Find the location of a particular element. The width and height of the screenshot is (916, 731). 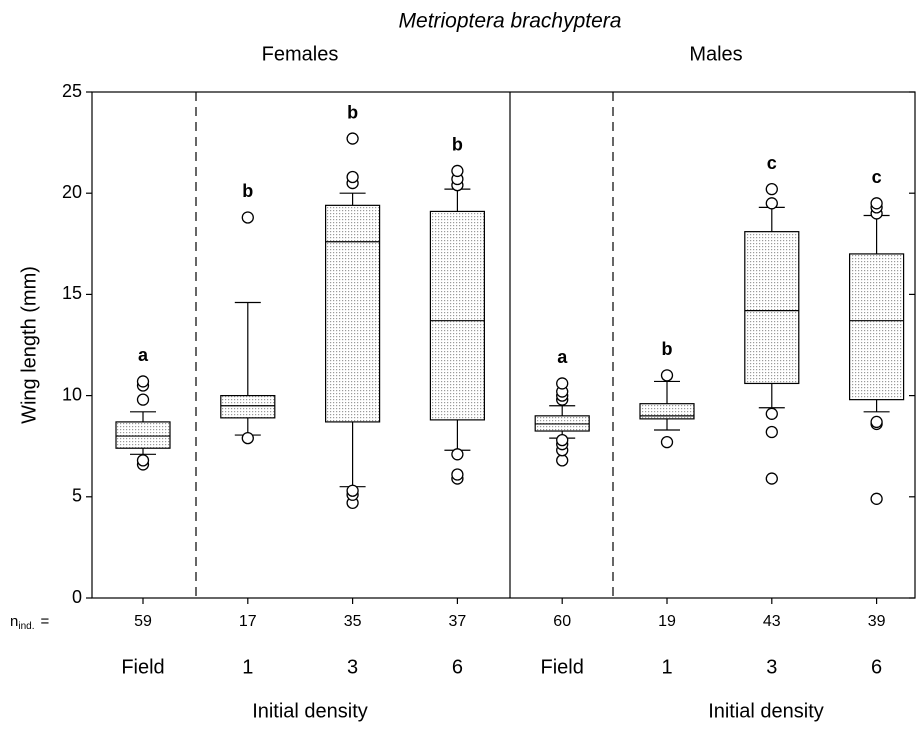

n-value: 59 is located at coordinates (143, 621).